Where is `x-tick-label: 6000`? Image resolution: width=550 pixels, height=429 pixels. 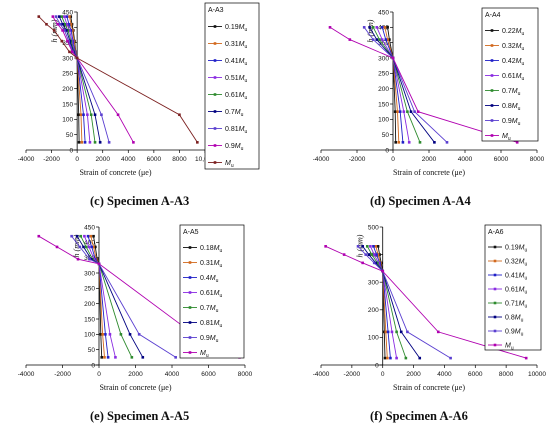 x-tick-label: 6000 is located at coordinates (208, 374).